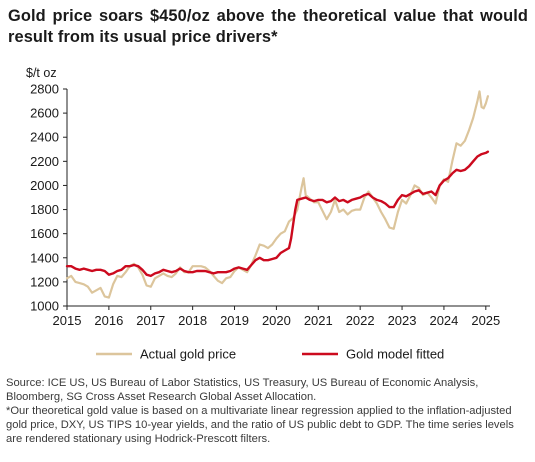 This screenshot has height=462, width=535. I want to click on x-tick-label: 2017, so click(150, 320).